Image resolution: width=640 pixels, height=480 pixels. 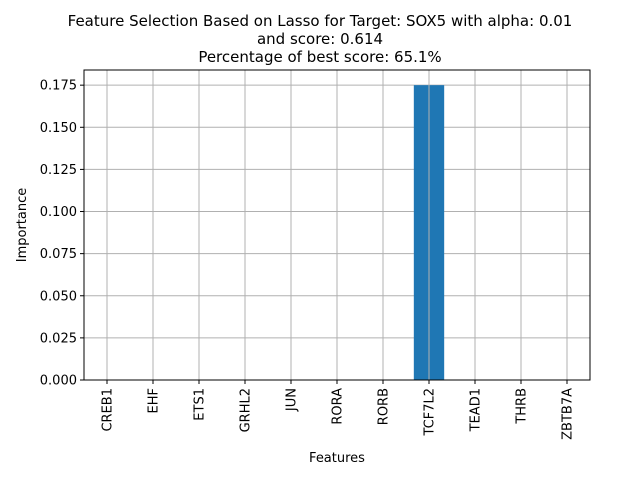 I want to click on x-tick-label: GRHL2, so click(x=246, y=410).